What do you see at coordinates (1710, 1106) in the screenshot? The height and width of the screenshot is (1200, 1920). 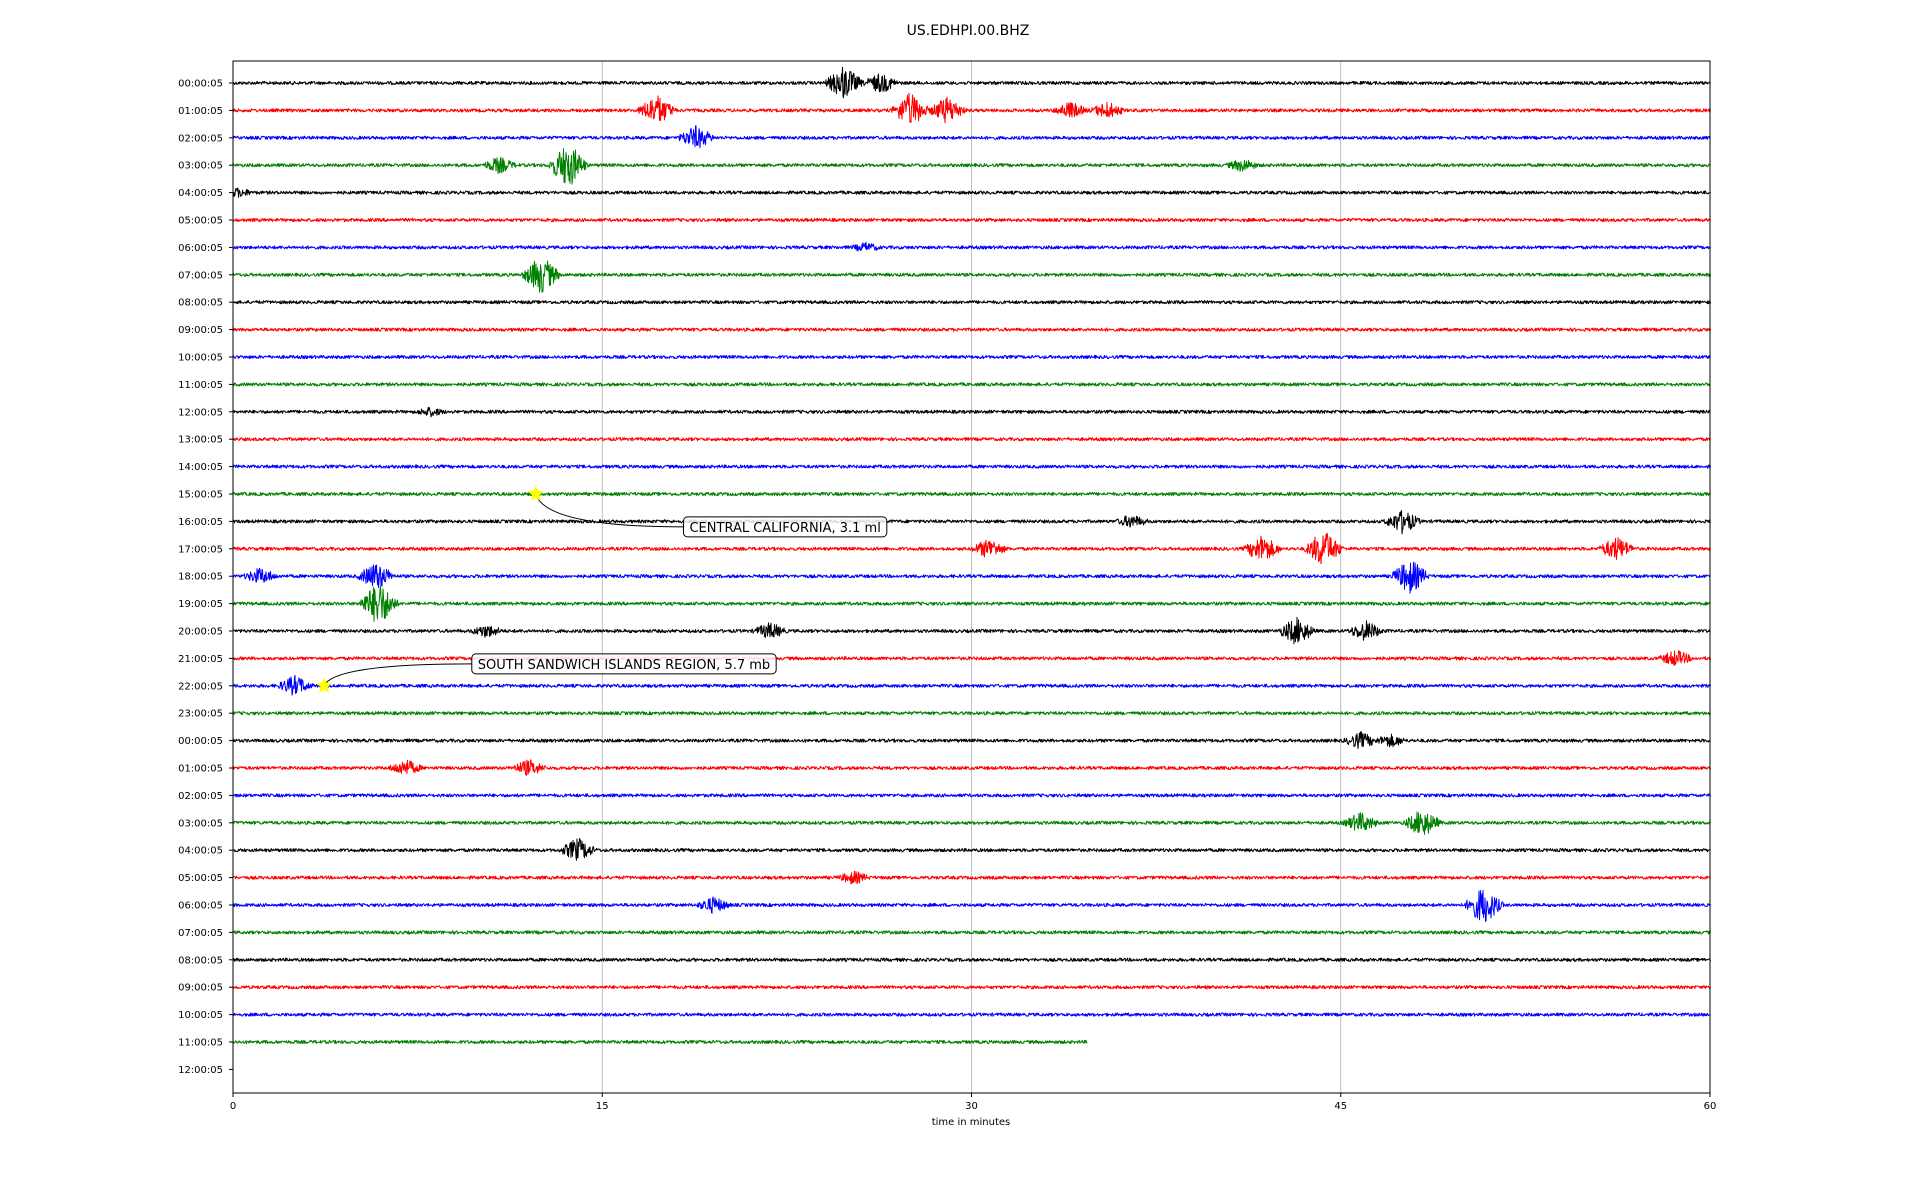 I see `x-tick-label: 60` at bounding box center [1710, 1106].